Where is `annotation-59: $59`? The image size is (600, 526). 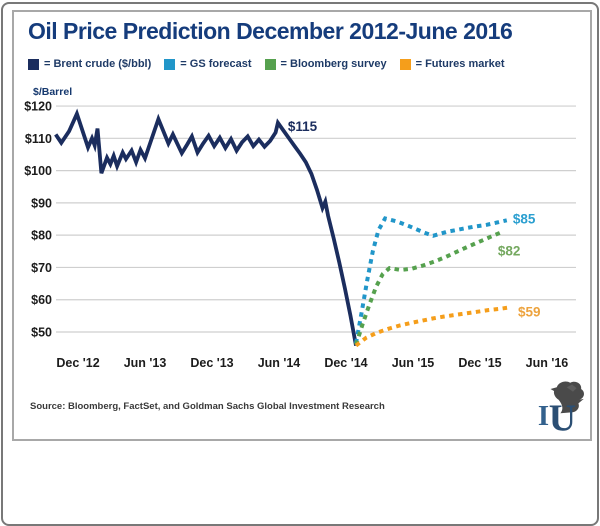 annotation-59: $59 is located at coordinates (529, 311).